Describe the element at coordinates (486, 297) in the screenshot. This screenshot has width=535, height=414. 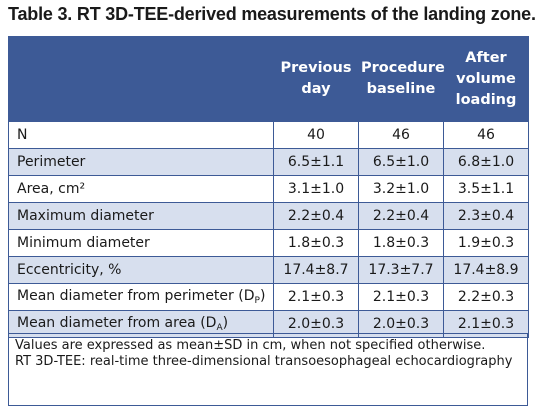
I see `cell-after-volume-loading: 2.2±0.3` at that location.